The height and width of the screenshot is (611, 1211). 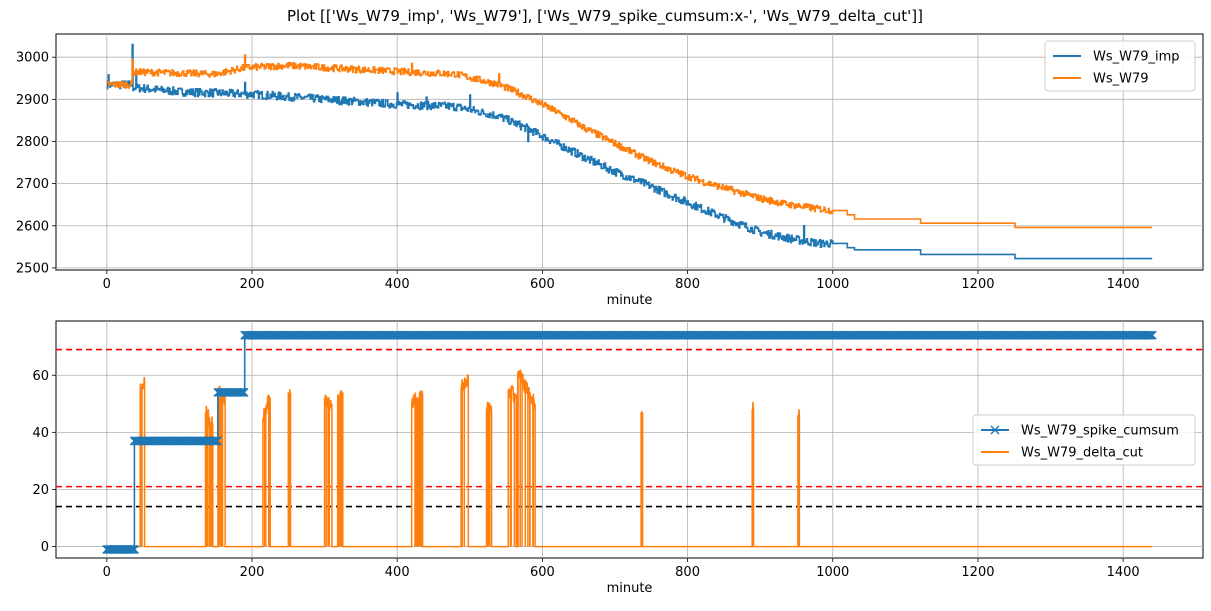 I want to click on bottom-chart-legend-box, so click(x=1084, y=440).